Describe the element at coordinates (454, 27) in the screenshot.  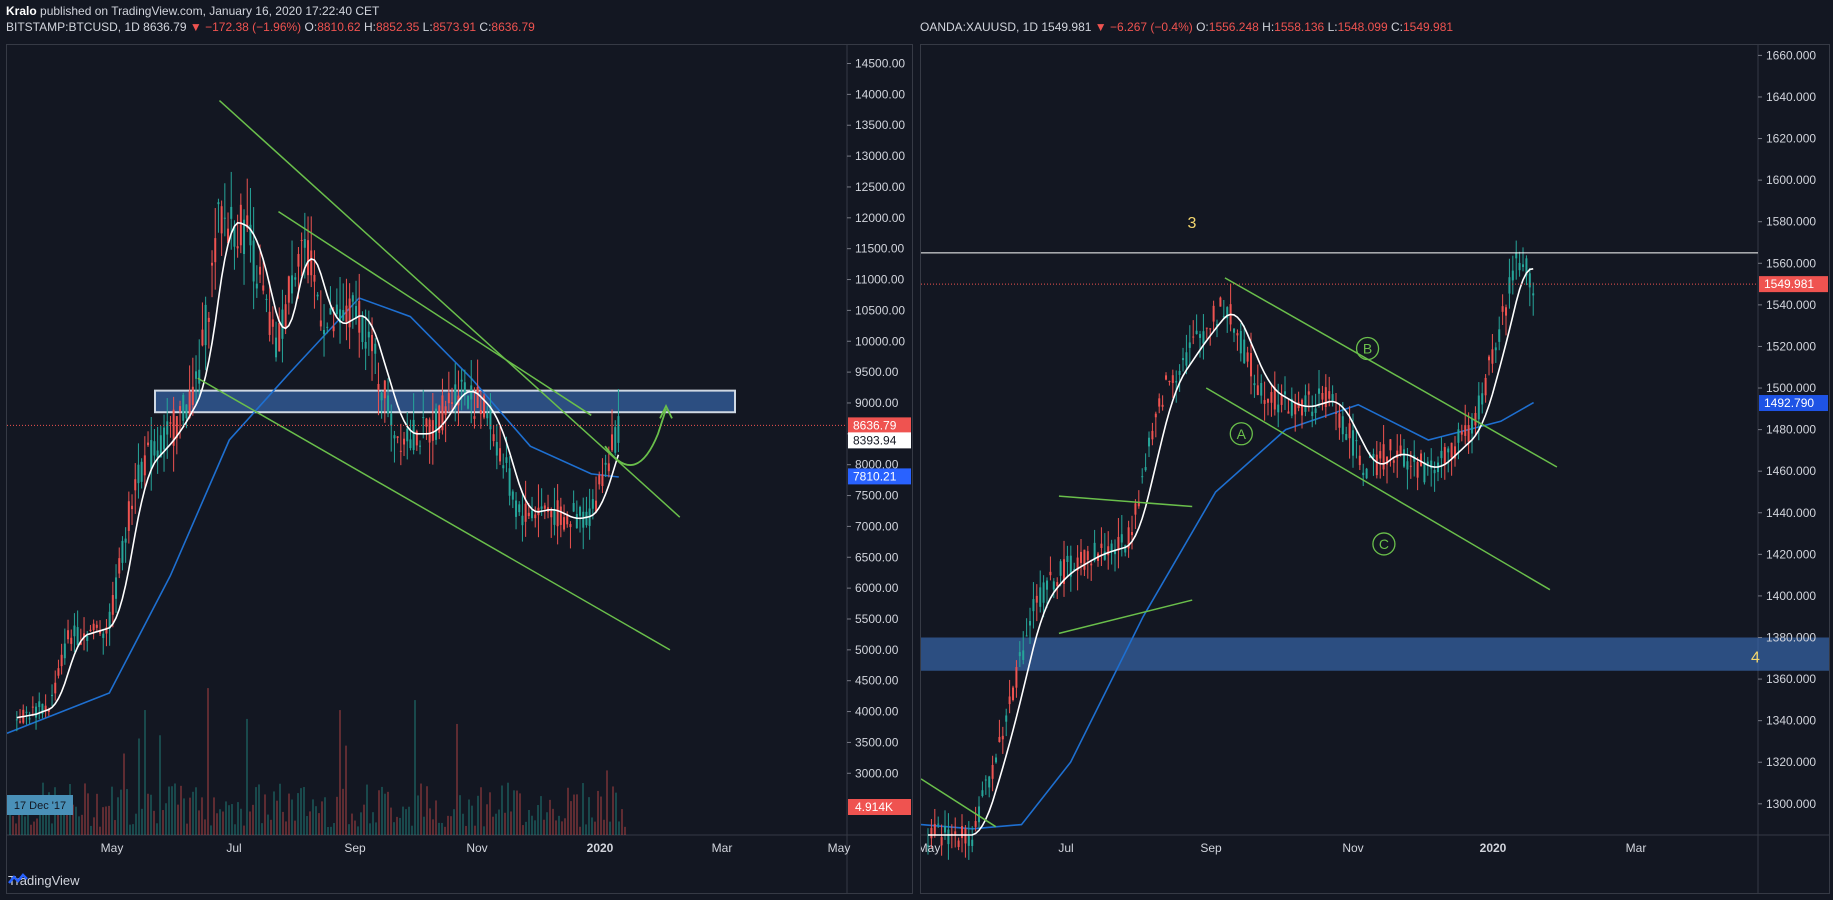
I see `left-low: 8573.91` at that location.